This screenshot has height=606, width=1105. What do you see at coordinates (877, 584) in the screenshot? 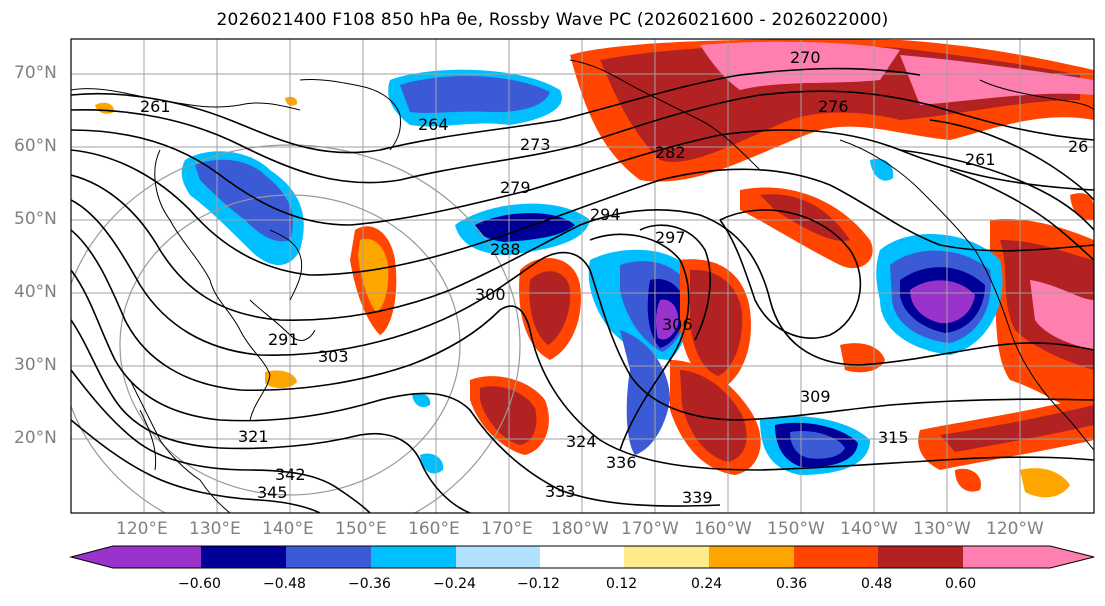
I see `colorbar-tick-label: 0.48` at bounding box center [877, 584].